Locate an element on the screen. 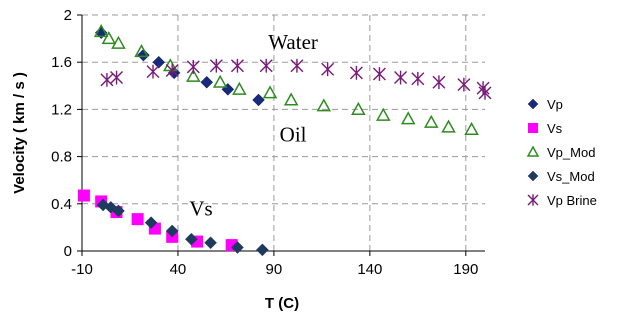 This screenshot has height=322, width=622. legend-label-vp-mod: Vp_Mod is located at coordinates (571, 152).